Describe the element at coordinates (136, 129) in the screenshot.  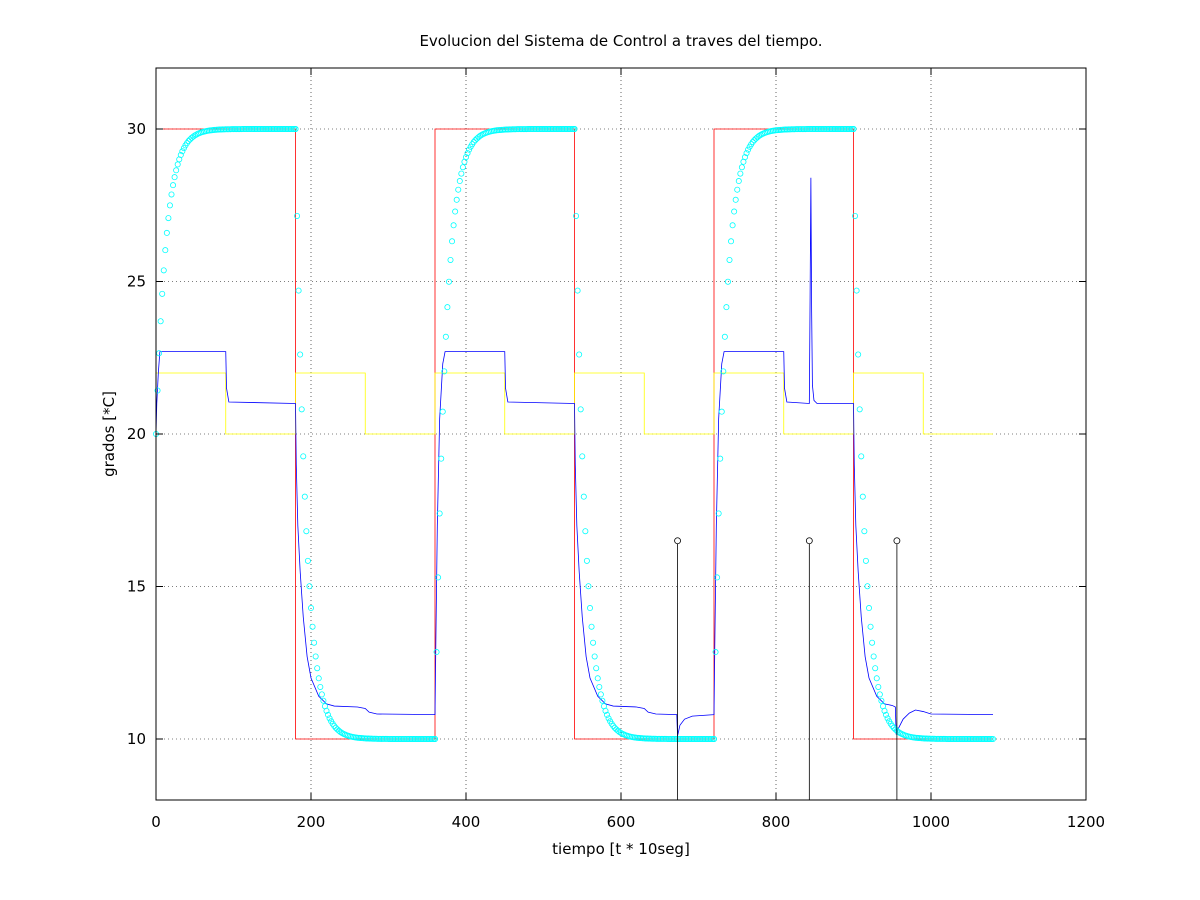
I see `y-tick-label: 30` at that location.